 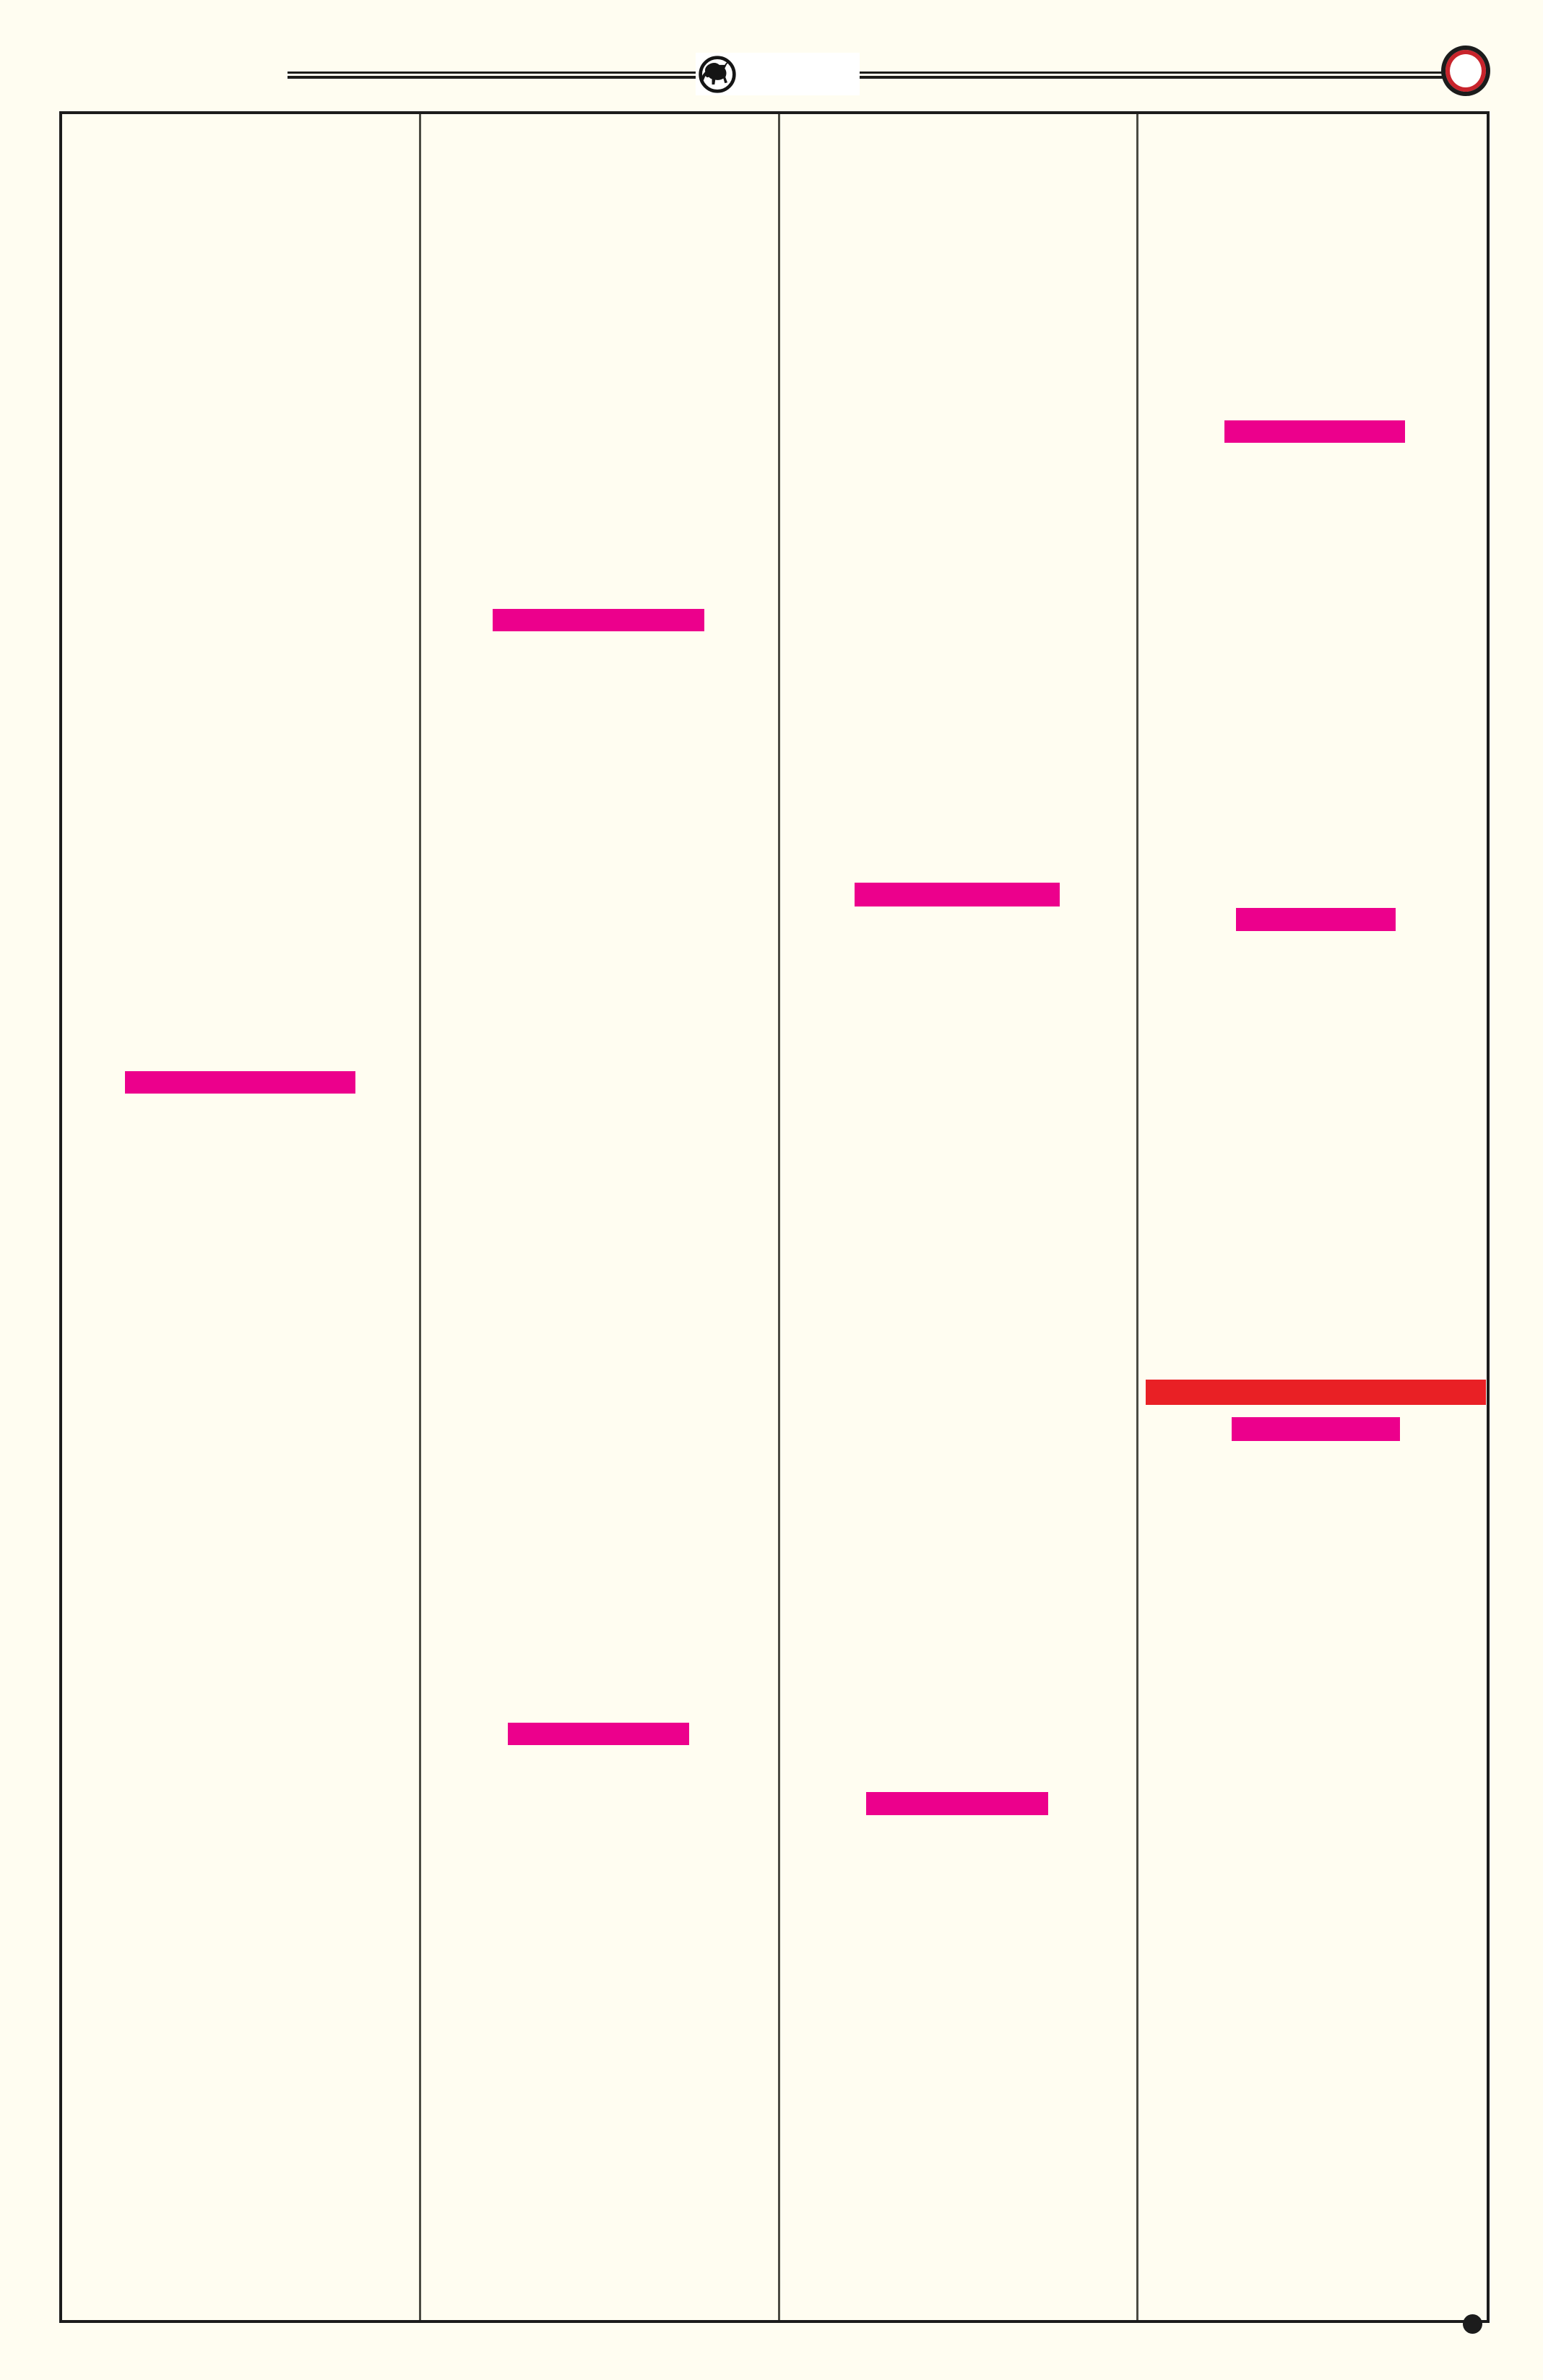 What do you see at coordinates (1472, 2324) in the screenshot?
I see `corner-dot-icon` at bounding box center [1472, 2324].